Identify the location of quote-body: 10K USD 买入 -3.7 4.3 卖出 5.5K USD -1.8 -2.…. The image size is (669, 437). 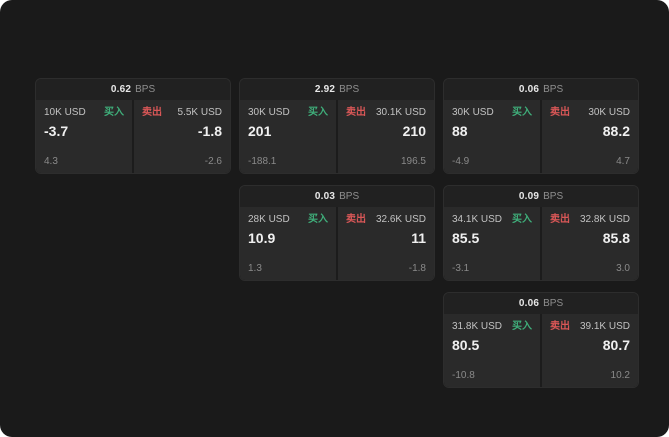
(133, 136).